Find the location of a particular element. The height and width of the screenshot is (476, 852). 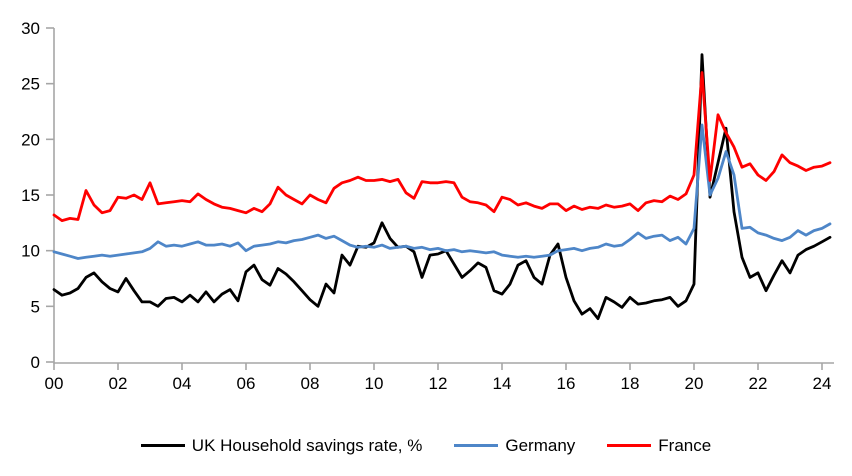

x-tick-label: 02 is located at coordinates (118, 383).